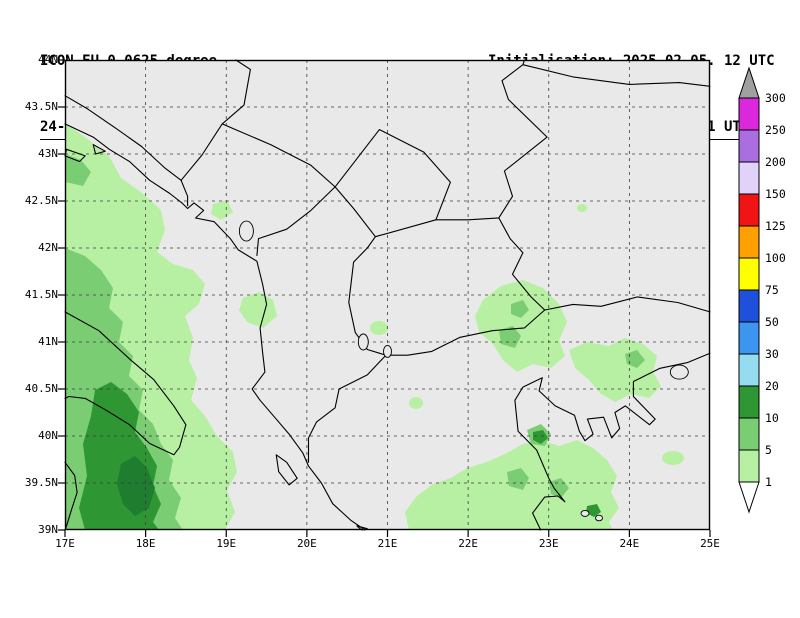 The width and height of the screenshot is (800, 618). I want to click on border-croatia-bosnia, so click(126, 151).